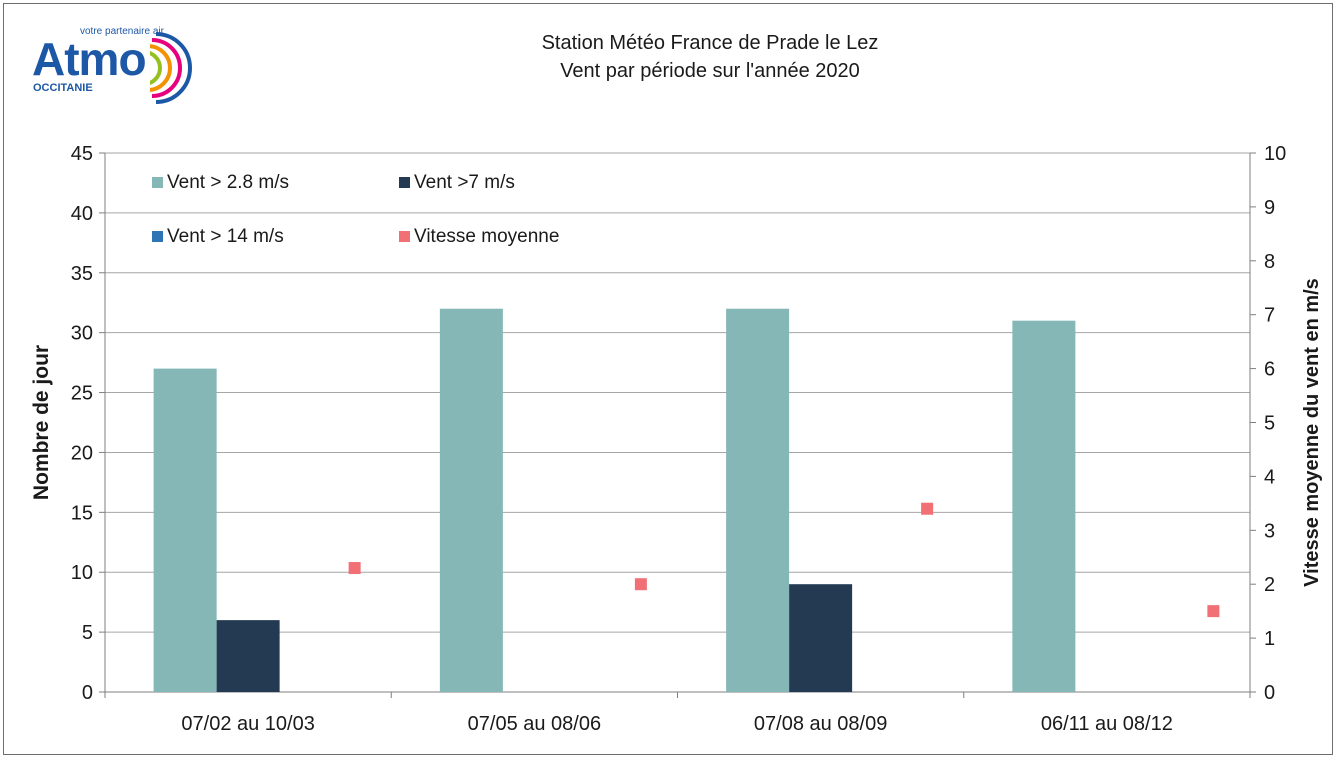  What do you see at coordinates (82, 573) in the screenshot?
I see `y-tick-label: 10` at bounding box center [82, 573].